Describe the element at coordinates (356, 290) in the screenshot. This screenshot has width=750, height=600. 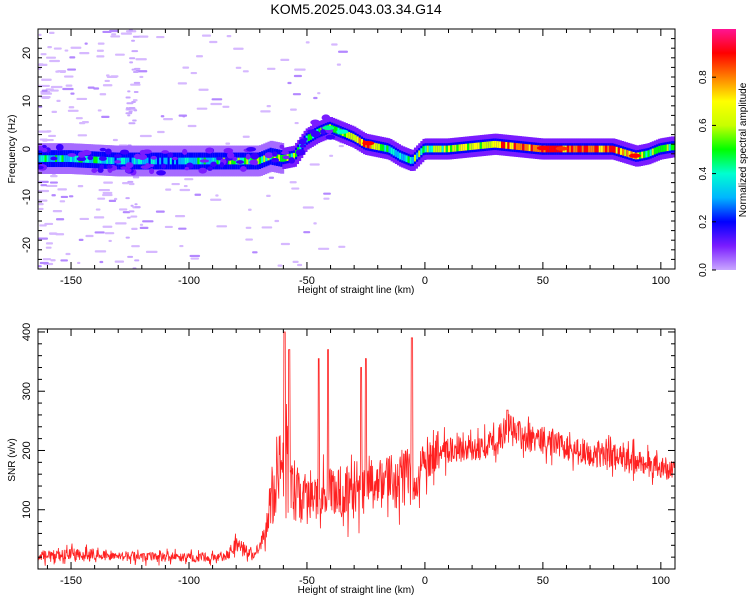
I see `spectrogram-x-label: Height of straight line (km)` at that location.